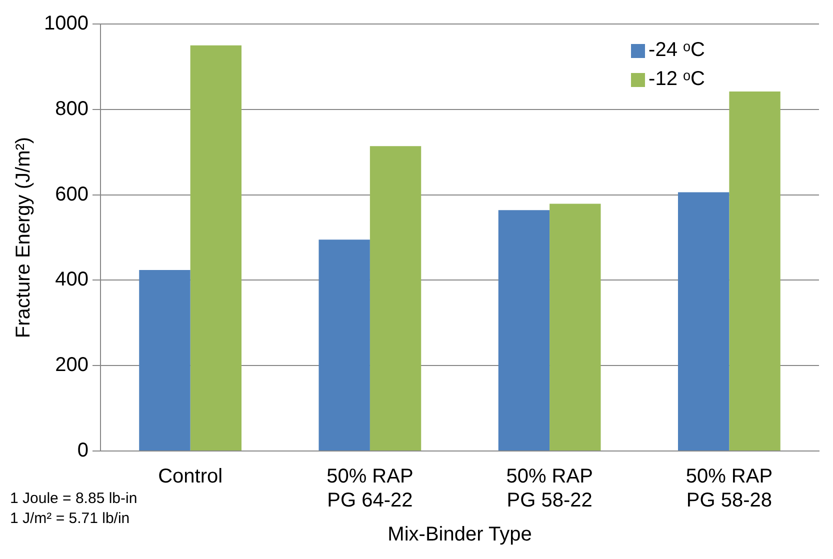 The height and width of the screenshot is (559, 833). What do you see at coordinates (70, 519) in the screenshot?
I see `text: 1 J/m² = 5.71 lb/in` at bounding box center [70, 519].